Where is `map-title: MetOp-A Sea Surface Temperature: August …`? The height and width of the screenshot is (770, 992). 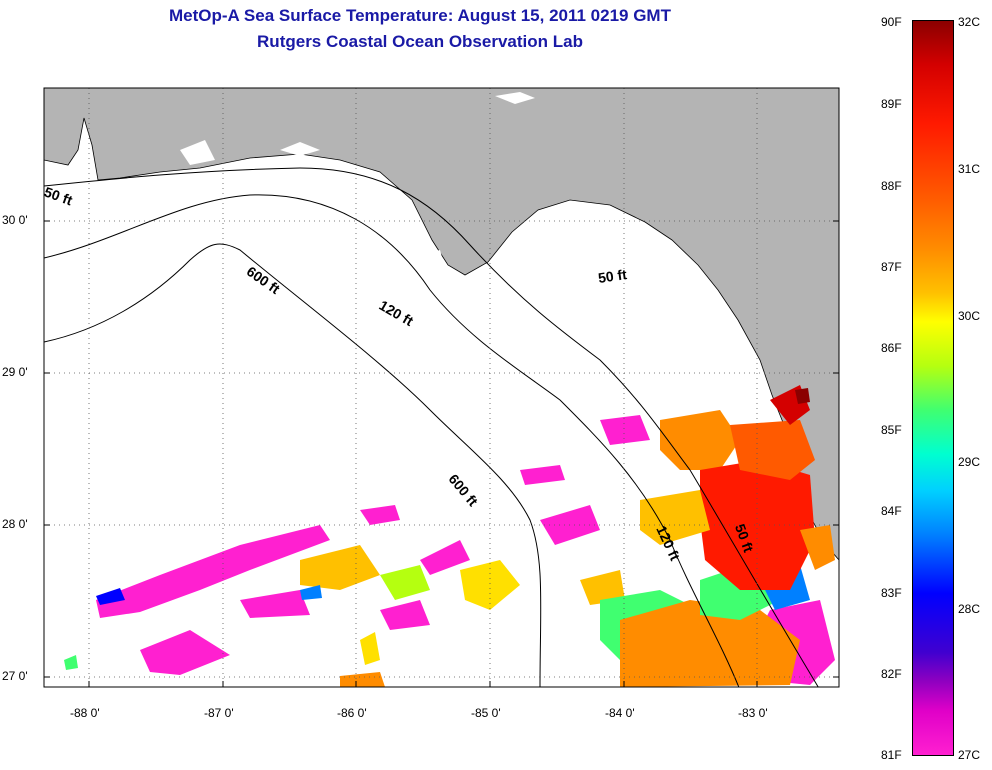 map-title: MetOp-A Sea Surface Temperature: August … is located at coordinates (420, 15).